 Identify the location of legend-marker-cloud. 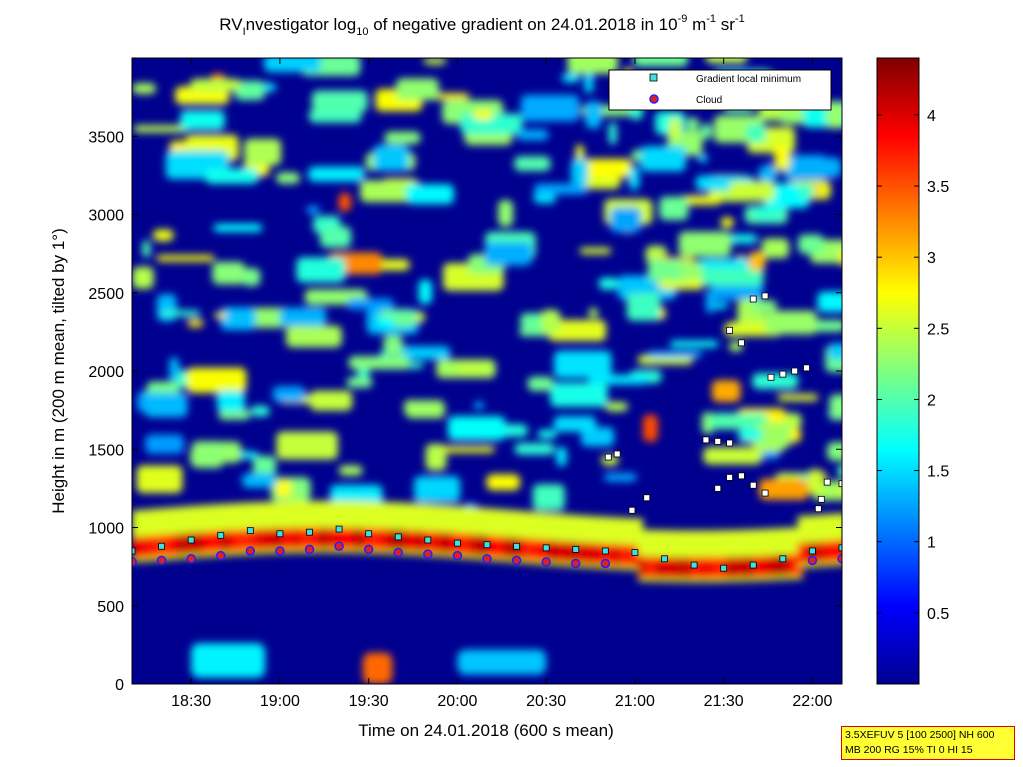
(654, 99).